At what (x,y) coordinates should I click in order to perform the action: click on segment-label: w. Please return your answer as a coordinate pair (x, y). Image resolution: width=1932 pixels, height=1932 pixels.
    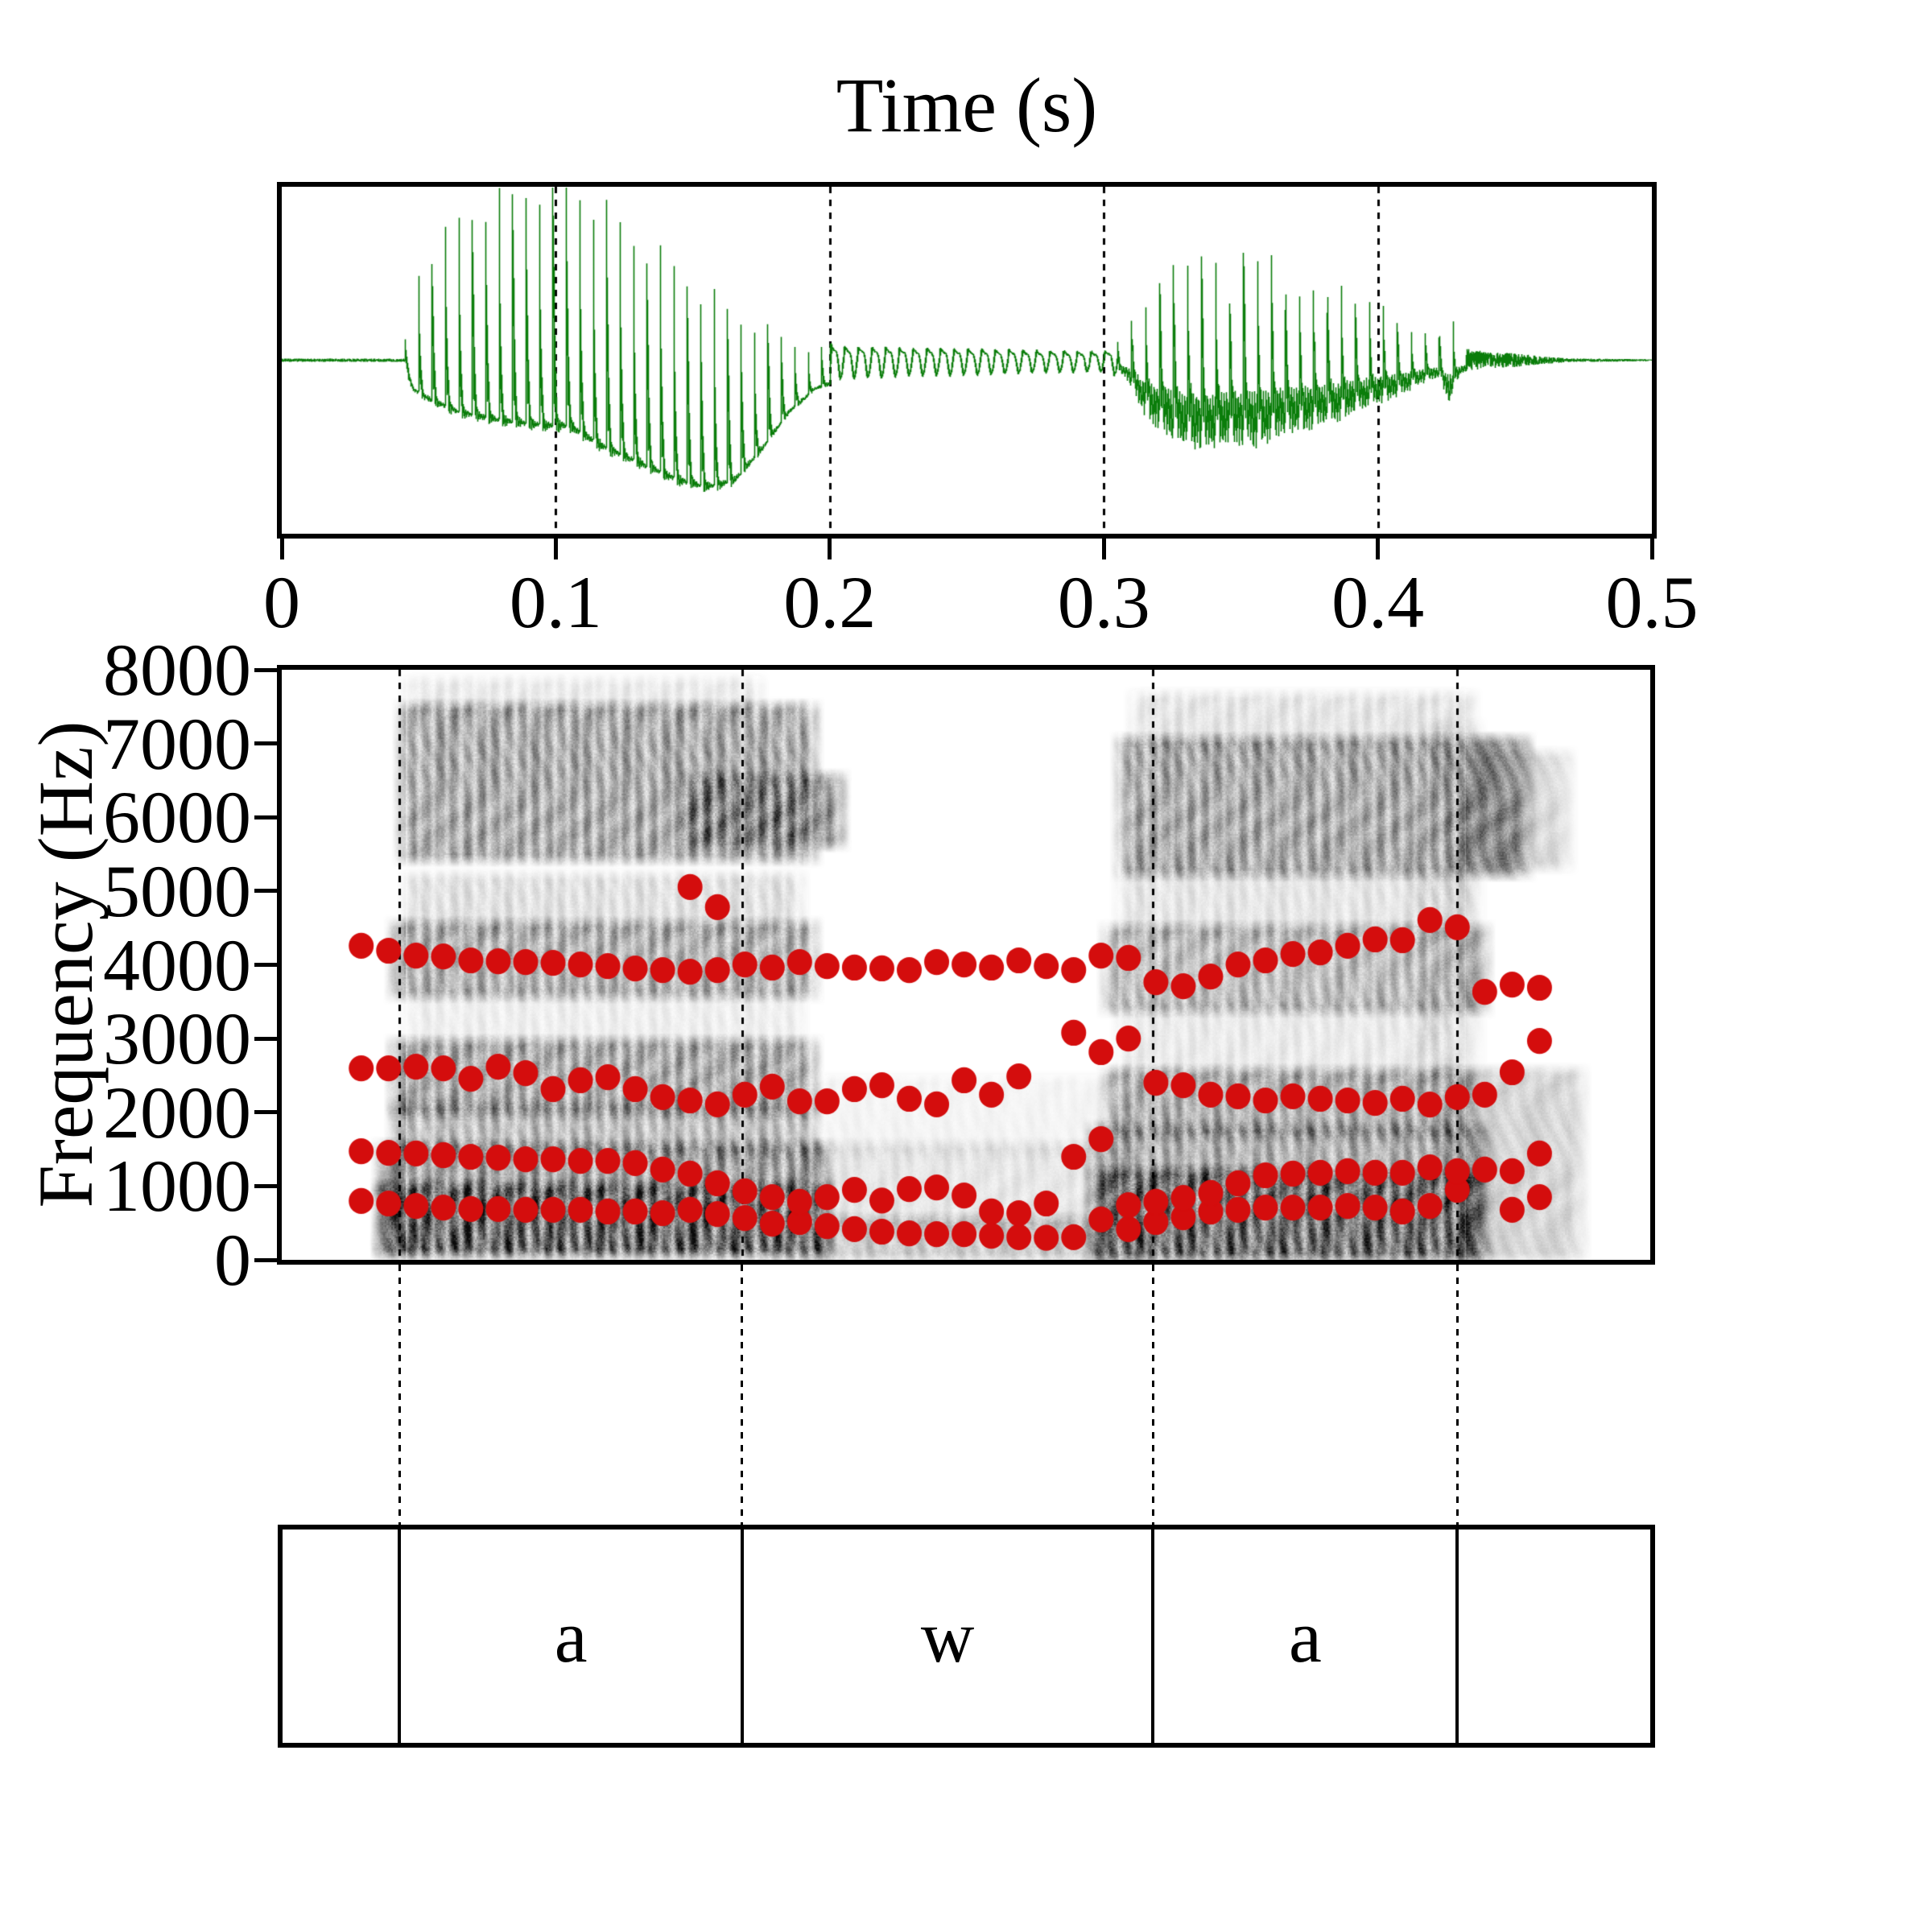
    Looking at the image, I should click on (947, 1636).